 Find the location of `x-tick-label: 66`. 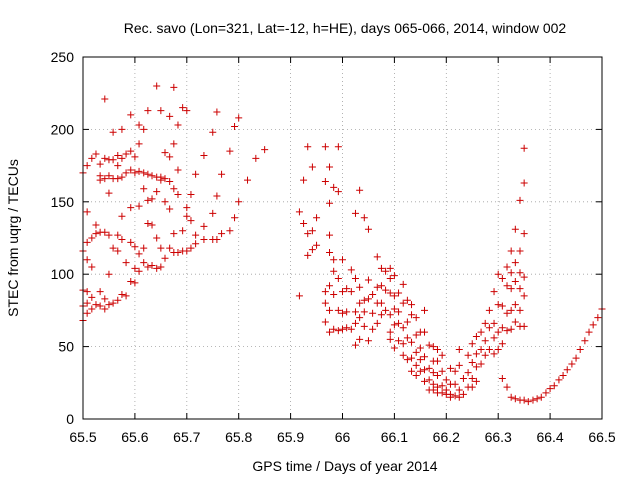

x-tick-label: 66 is located at coordinates (343, 437).